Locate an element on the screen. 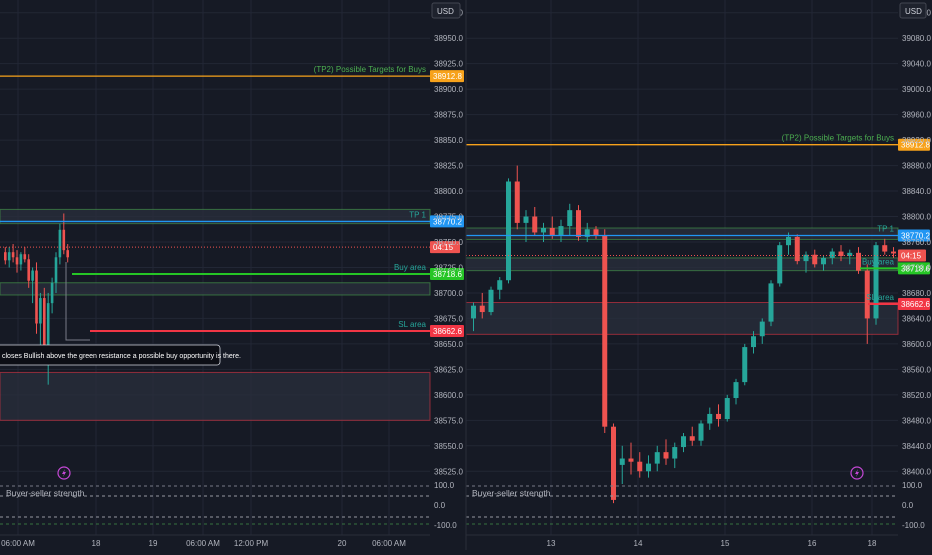  price-tick-label: 38550.0 is located at coordinates (448, 446).